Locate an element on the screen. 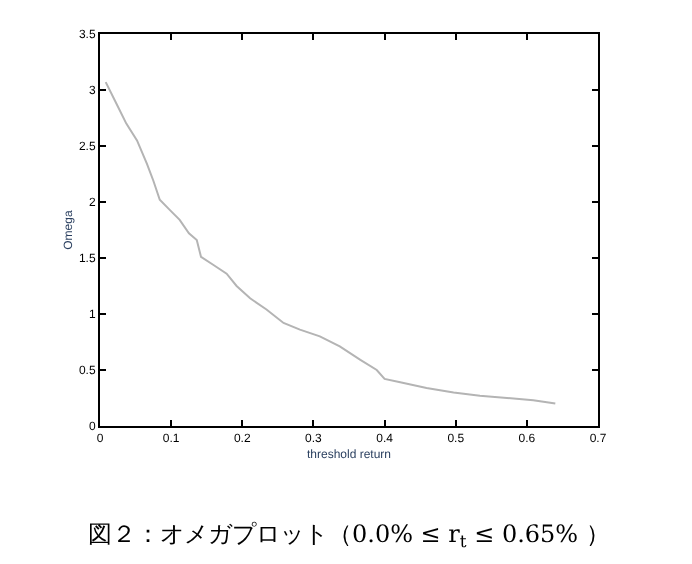  caption: 図２：オメガプロット（0.0% ≤ r$_{t}$ ≤ 0.65% ） is located at coordinates (349, 536).